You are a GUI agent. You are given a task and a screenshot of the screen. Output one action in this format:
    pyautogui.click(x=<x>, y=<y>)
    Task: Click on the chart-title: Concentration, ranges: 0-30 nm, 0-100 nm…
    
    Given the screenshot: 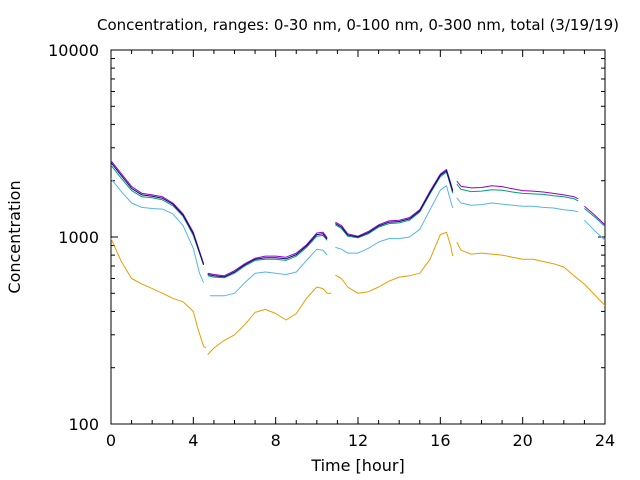 What is the action you would take?
    pyautogui.click(x=358, y=25)
    